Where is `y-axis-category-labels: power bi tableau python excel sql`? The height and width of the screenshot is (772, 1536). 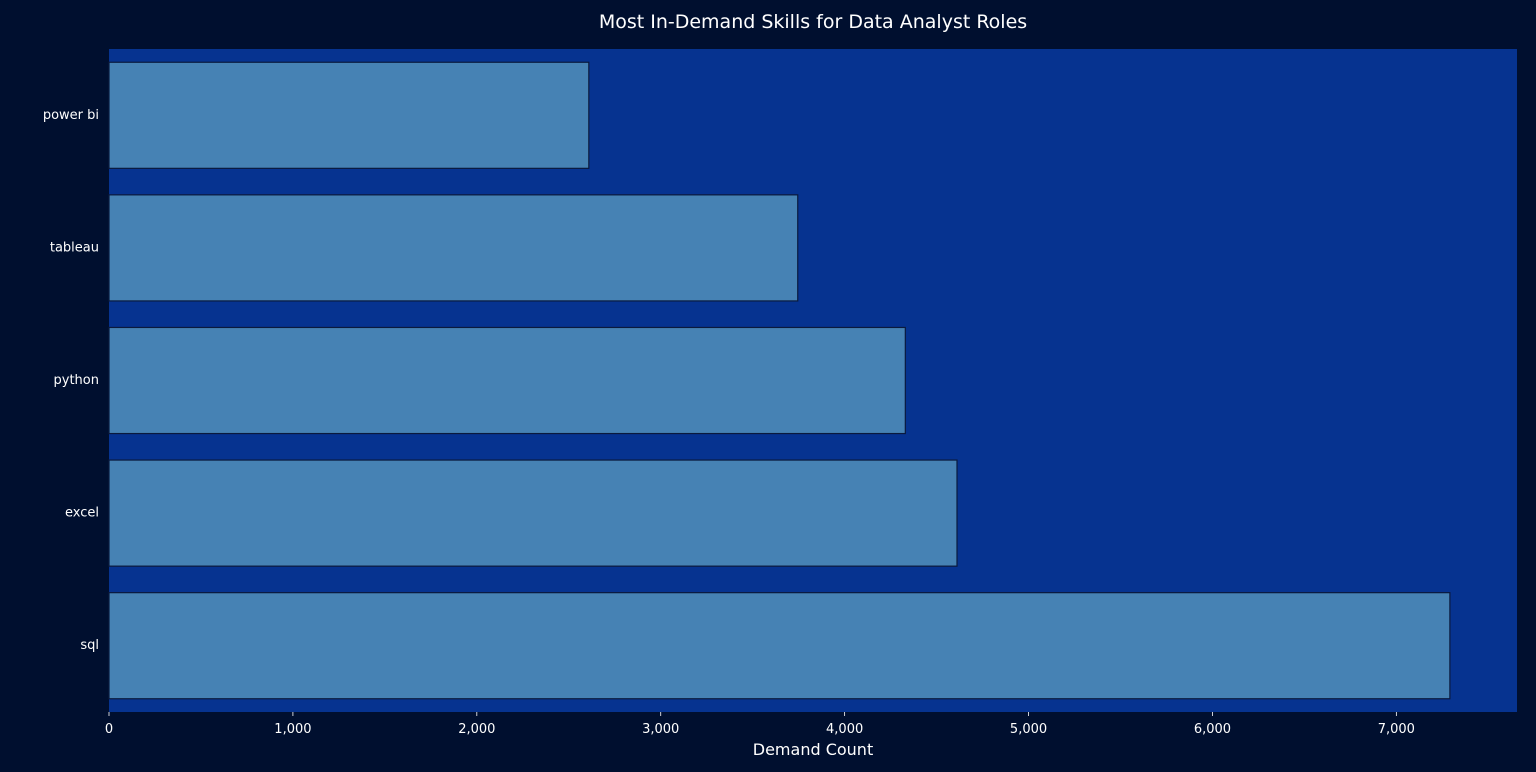
y-axis-category-labels: power bi tableau python excel sql is located at coordinates (71, 380).